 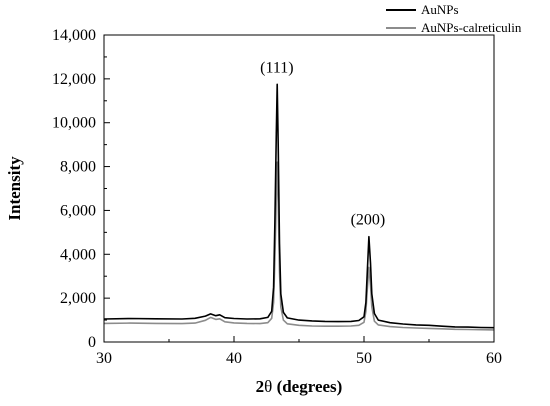 What do you see at coordinates (14, 188) in the screenshot?
I see `y-axis-title: Intensity` at bounding box center [14, 188].